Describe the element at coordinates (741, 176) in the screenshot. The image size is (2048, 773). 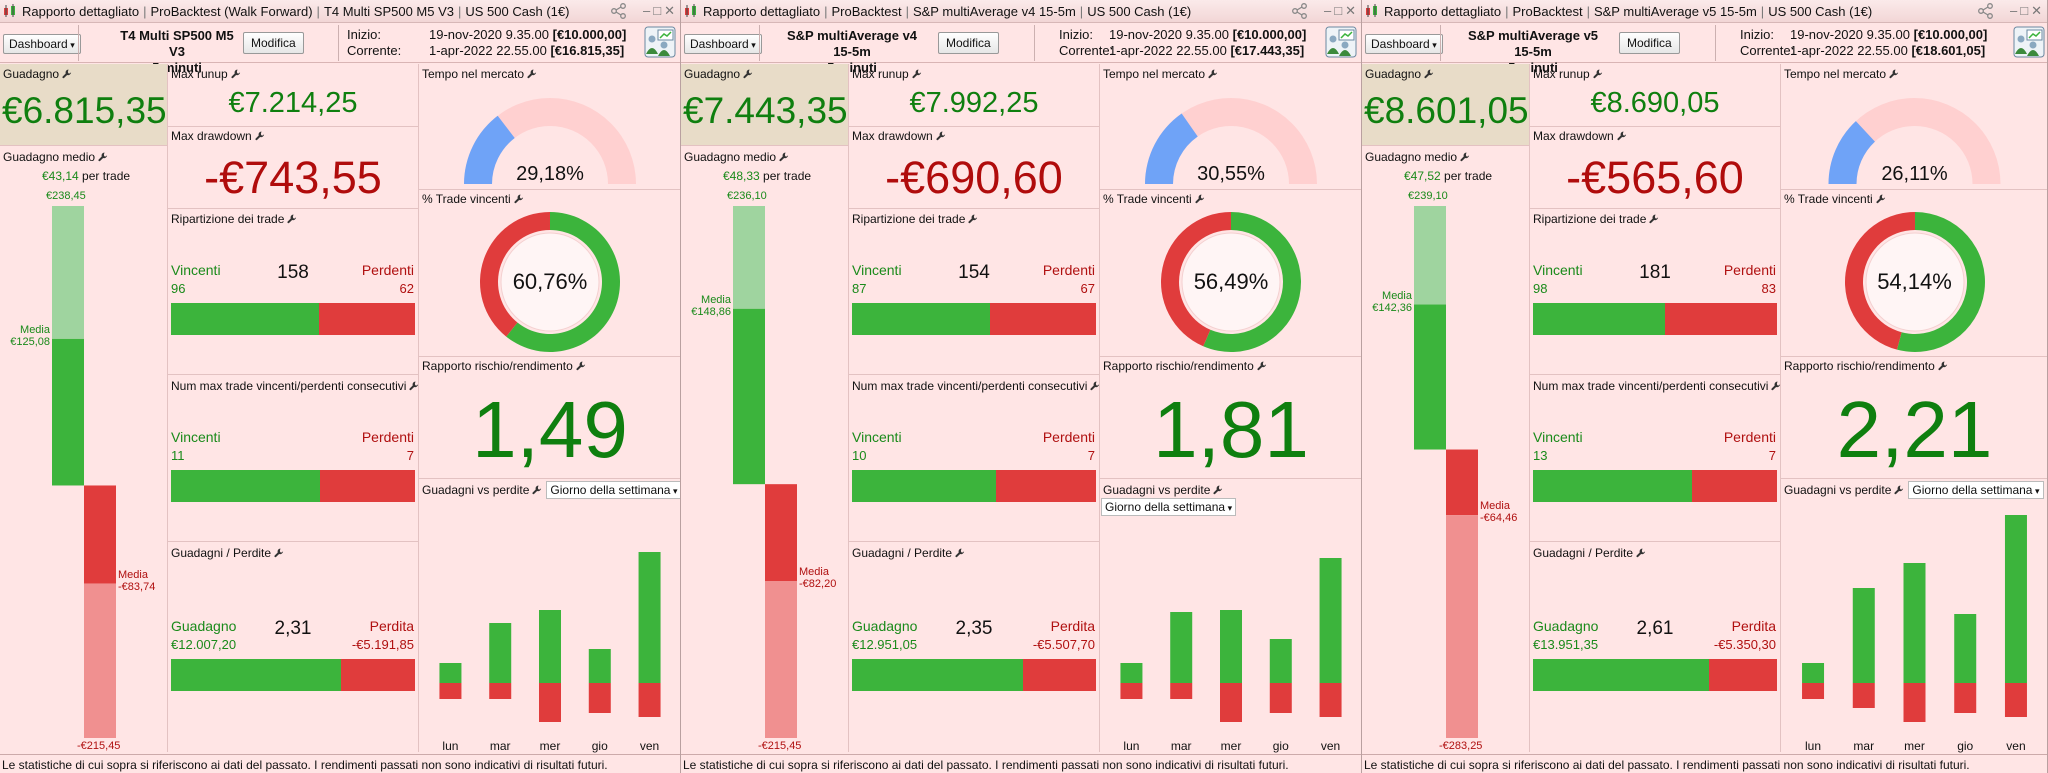
I see `avg-per-trade-value: €48,33` at that location.